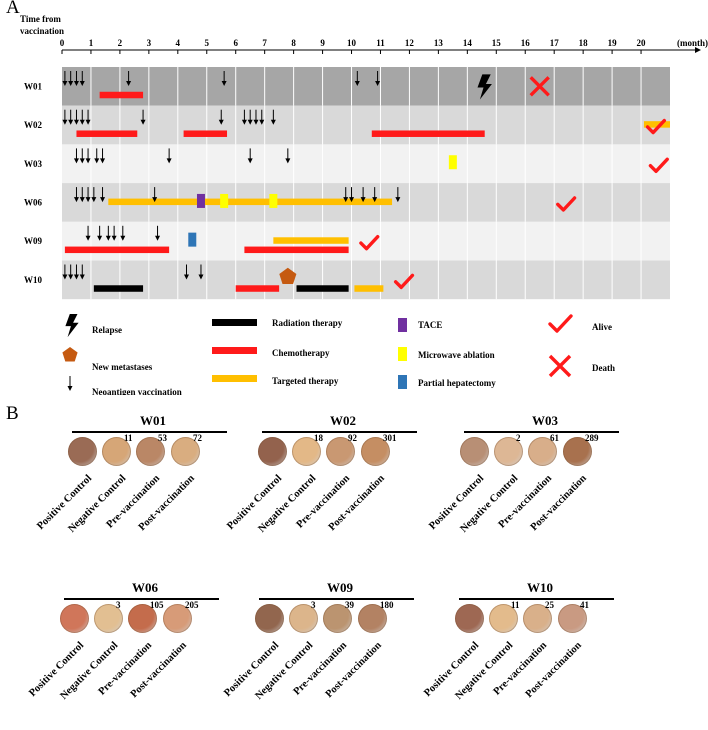 This screenshot has width=708, height=730. Describe the element at coordinates (33, 86) in the screenshot. I see `patient-label: W01` at that location.